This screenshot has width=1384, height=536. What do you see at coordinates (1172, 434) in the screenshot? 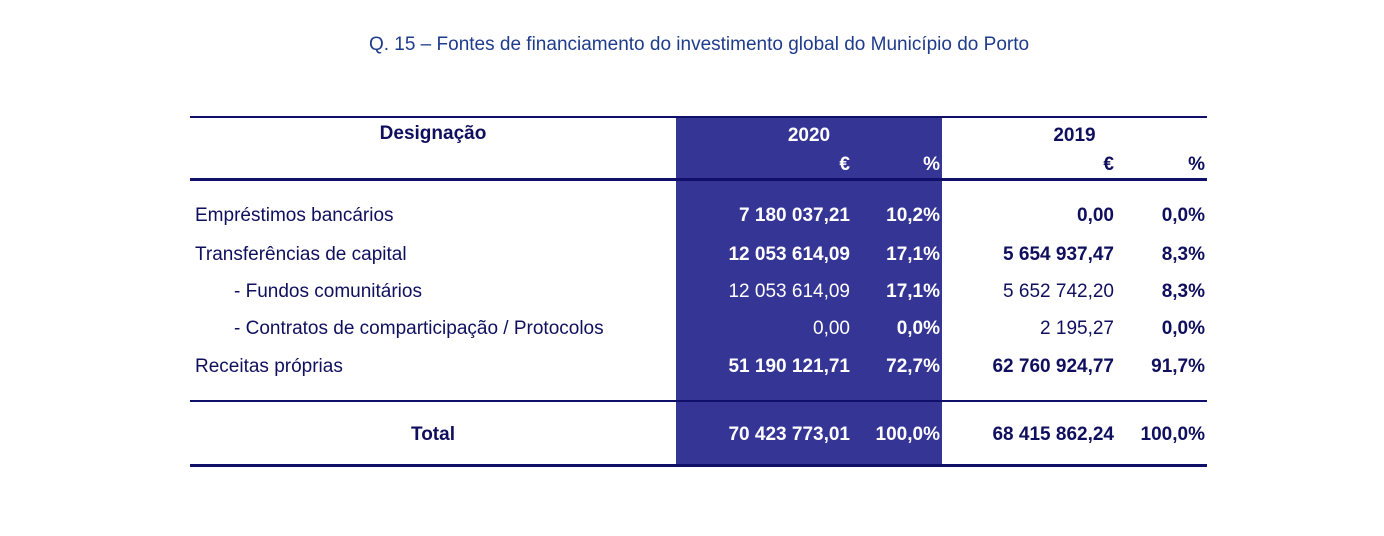
I see `total-pct-2019: 100,0%` at bounding box center [1172, 434].